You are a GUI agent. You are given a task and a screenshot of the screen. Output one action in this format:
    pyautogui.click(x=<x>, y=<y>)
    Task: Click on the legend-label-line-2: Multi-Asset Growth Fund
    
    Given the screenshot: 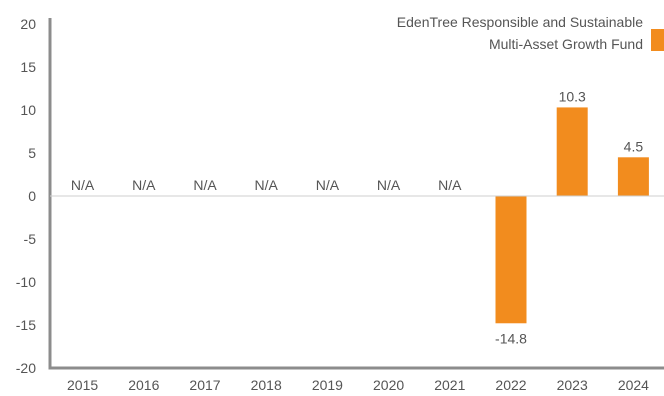 What is the action you would take?
    pyautogui.click(x=566, y=44)
    